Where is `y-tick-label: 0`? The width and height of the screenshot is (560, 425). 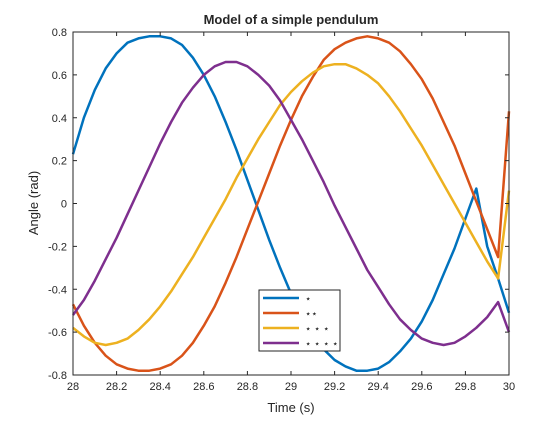 y-tick-label: 0 is located at coordinates (64, 205).